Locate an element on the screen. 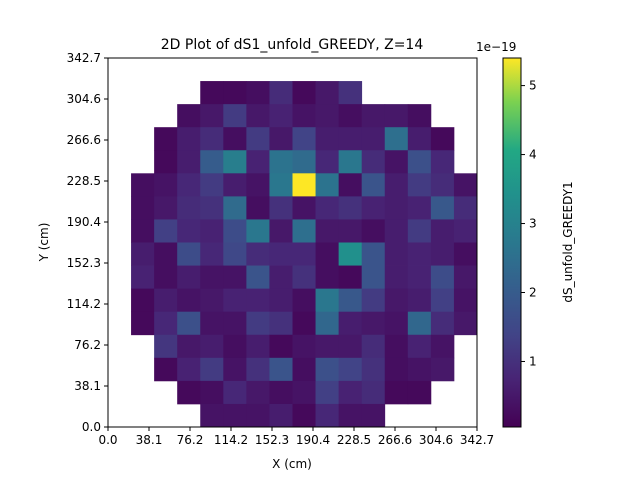  x-tick-label: 190.4 is located at coordinates (313, 440).